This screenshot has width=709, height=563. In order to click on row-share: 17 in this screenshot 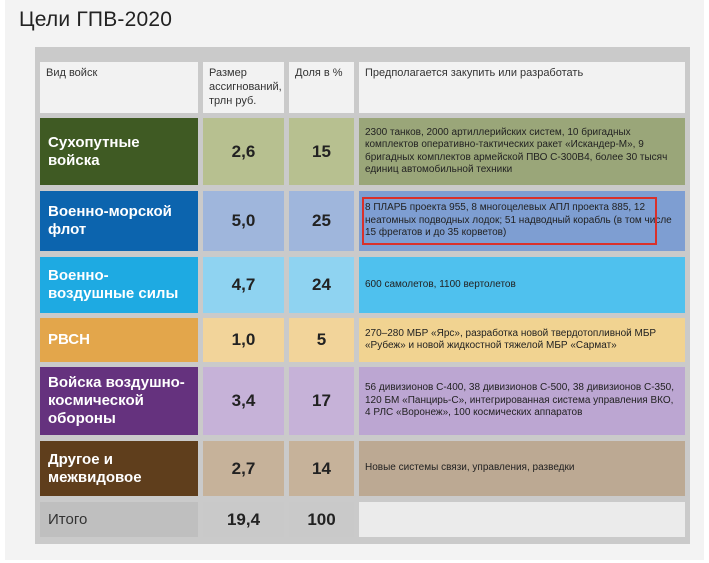, I will do `click(321, 401)`.